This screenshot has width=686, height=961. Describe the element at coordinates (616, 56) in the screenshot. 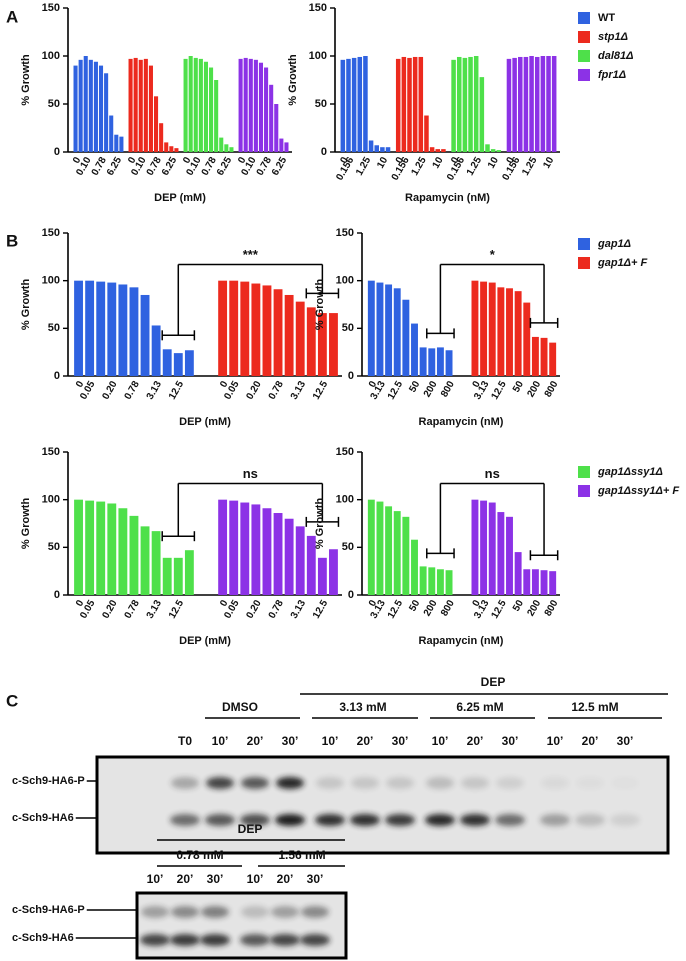

I see `legend-label: dal81Δ` at that location.